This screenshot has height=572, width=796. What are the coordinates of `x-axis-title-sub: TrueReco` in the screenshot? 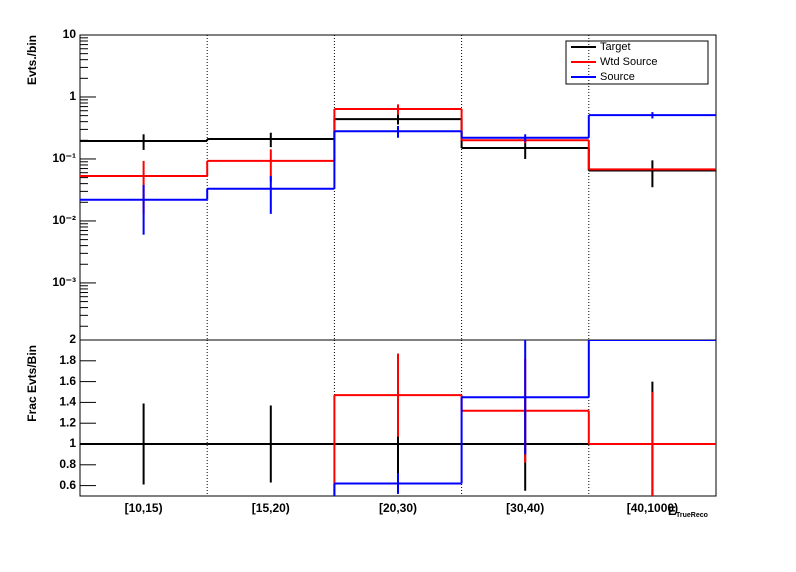 It's located at (692, 515).